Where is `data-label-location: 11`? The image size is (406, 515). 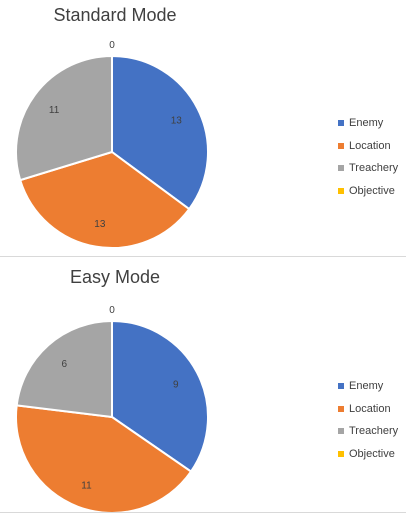
data-label-location: 11 is located at coordinates (86, 485).